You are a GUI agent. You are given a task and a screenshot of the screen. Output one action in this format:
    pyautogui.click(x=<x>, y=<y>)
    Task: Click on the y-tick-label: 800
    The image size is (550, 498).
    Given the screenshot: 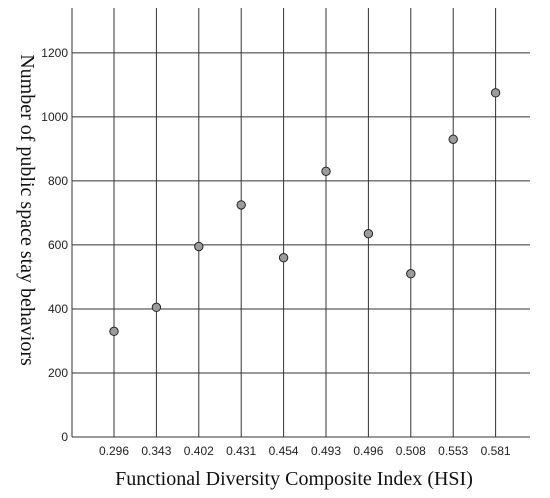 What is the action you would take?
    pyautogui.click(x=58, y=181)
    